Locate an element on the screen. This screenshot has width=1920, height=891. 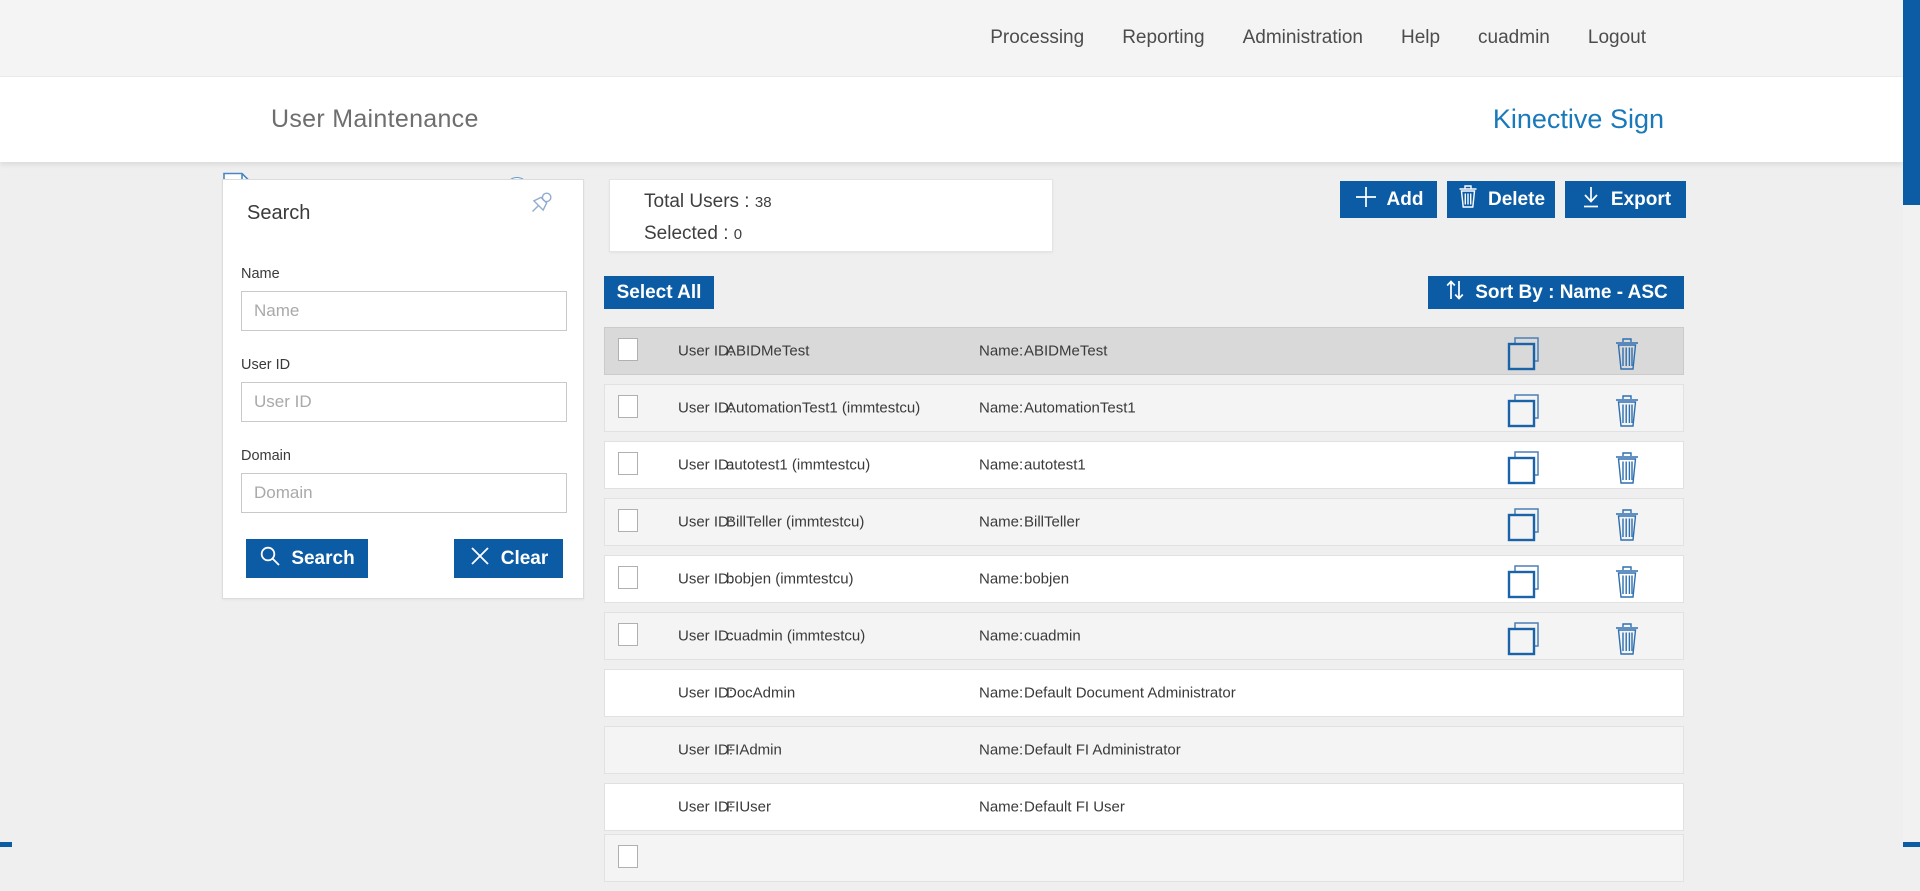
nav-item-reporting: Reporting is located at coordinates (1163, 37).